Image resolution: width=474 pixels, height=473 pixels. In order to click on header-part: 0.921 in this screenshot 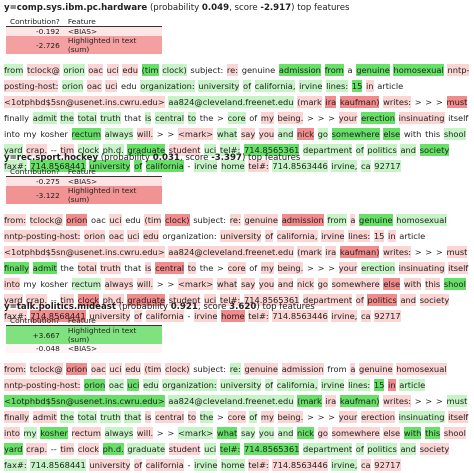, I will do `click(184, 307)`.